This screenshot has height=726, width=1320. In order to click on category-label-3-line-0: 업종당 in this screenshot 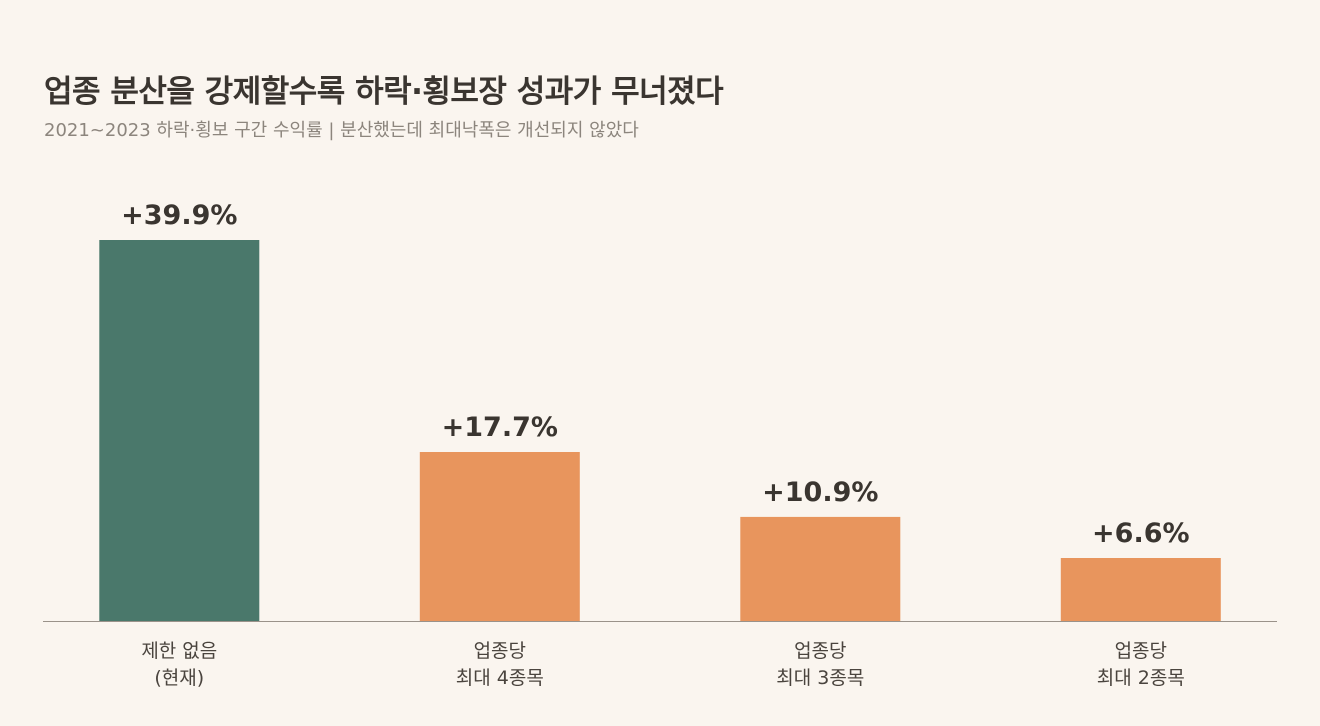, I will do `click(1141, 651)`.